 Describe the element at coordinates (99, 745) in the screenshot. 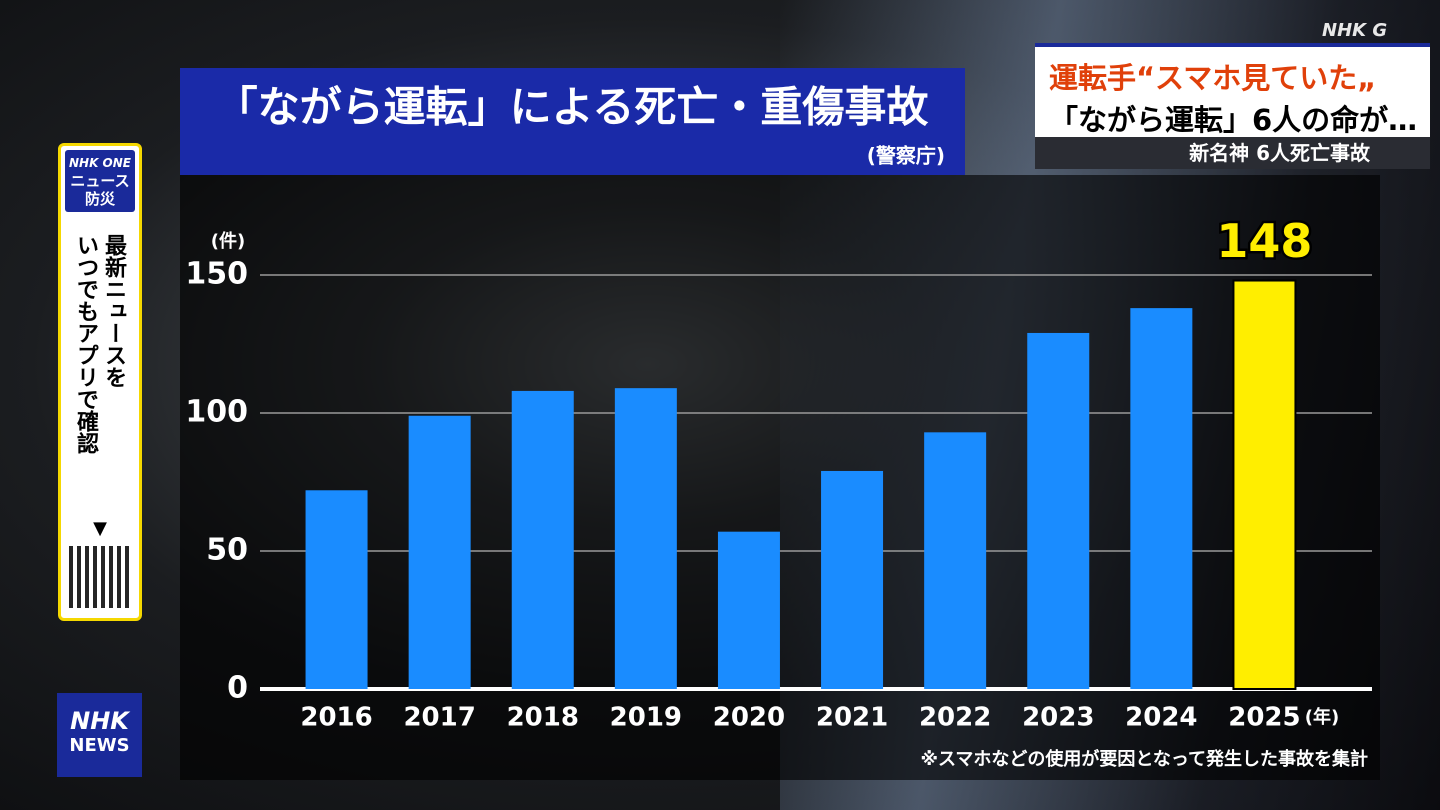

I see `logo-line: NEWS` at that location.